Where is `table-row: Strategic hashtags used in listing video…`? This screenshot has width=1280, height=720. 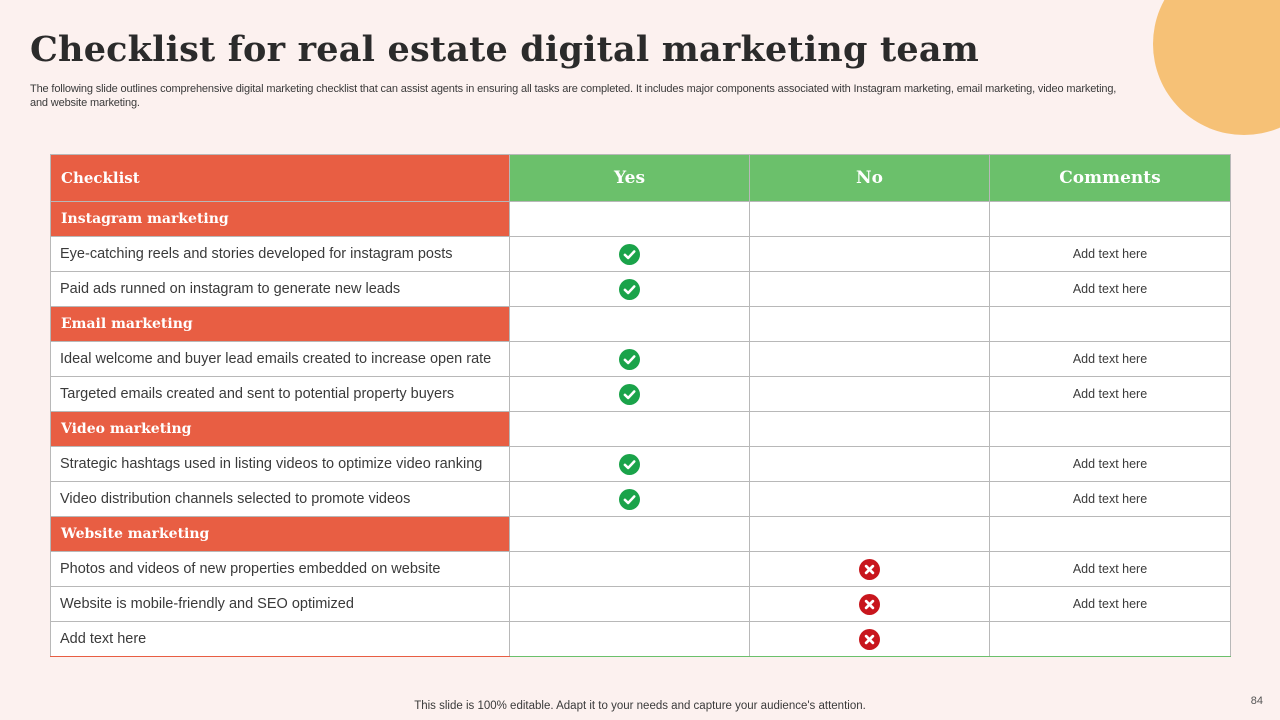 table-row: Strategic hashtags used in listing video… is located at coordinates (640, 464).